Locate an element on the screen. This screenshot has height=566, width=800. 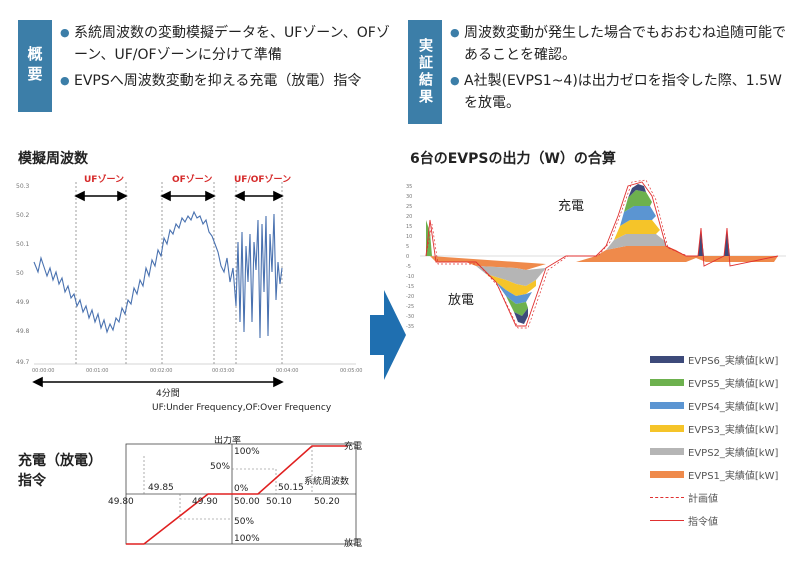
freq-value: 49.90 is located at coordinates (205, 502).